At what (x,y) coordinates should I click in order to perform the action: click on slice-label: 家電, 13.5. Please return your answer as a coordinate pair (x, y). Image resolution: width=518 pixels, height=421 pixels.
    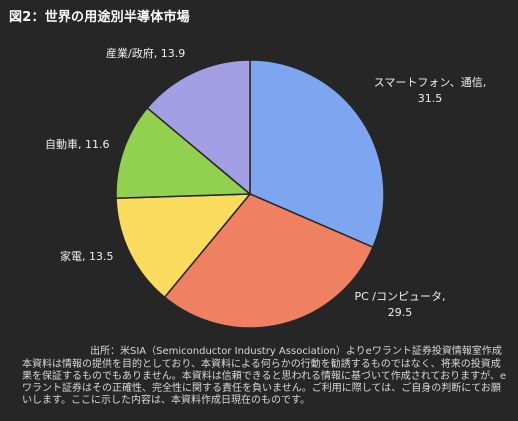
    Looking at the image, I should click on (87, 256).